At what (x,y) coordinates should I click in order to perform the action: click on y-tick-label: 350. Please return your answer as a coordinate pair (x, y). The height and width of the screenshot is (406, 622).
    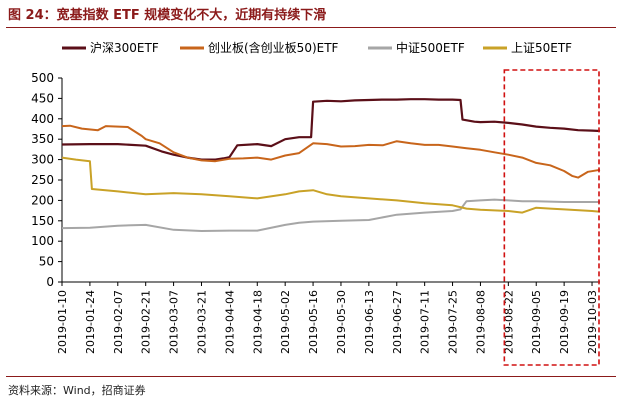
    Looking at the image, I should click on (42, 139).